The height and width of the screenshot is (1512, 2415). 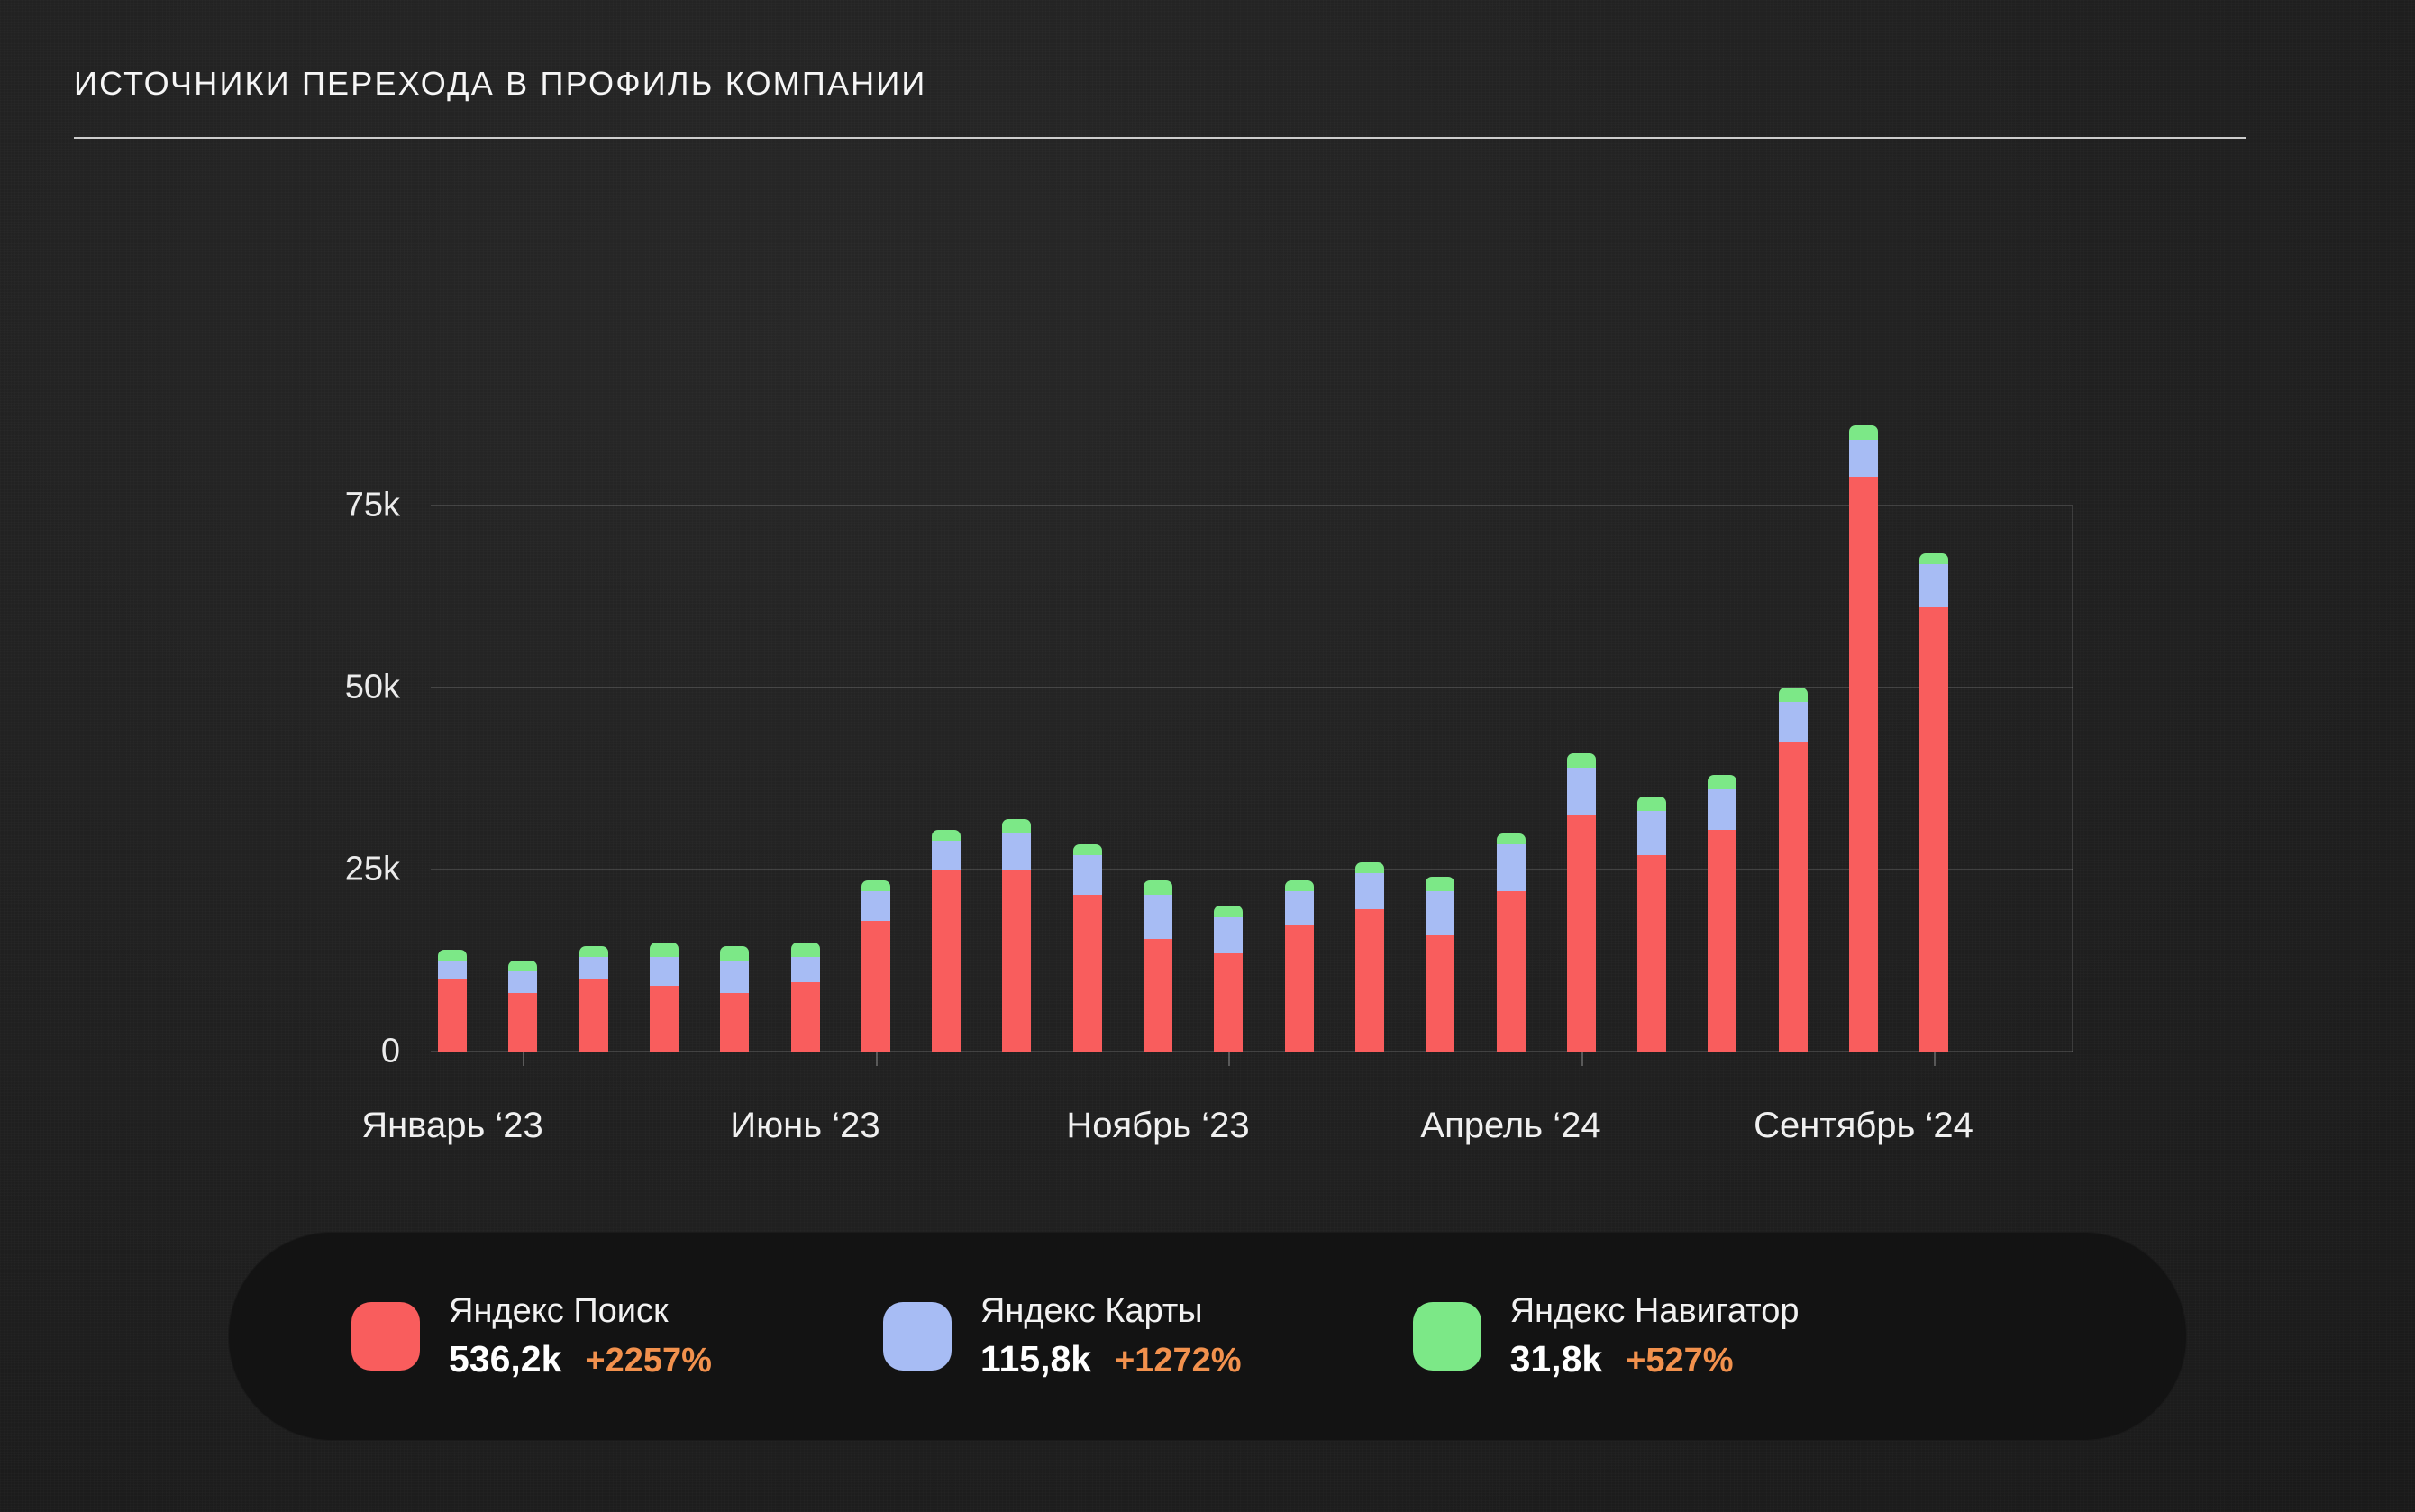 What do you see at coordinates (372, 869) in the screenshot?
I see `y-axis-label-25k: 25k` at bounding box center [372, 869].